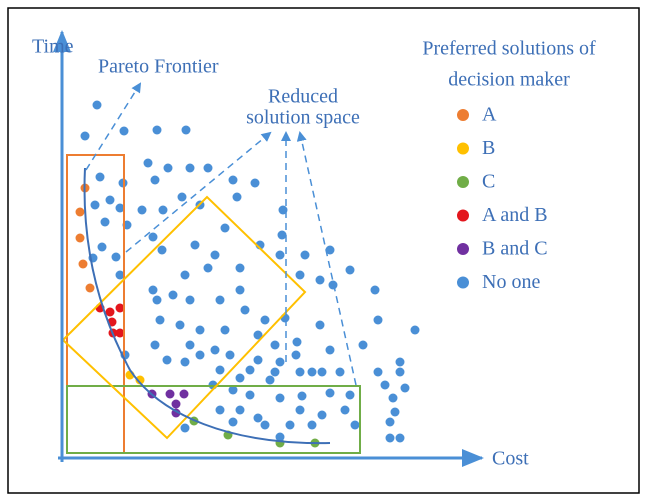 Image resolution: width=647 pixels, height=501 pixels. I want to click on legend-label: C, so click(488, 182).